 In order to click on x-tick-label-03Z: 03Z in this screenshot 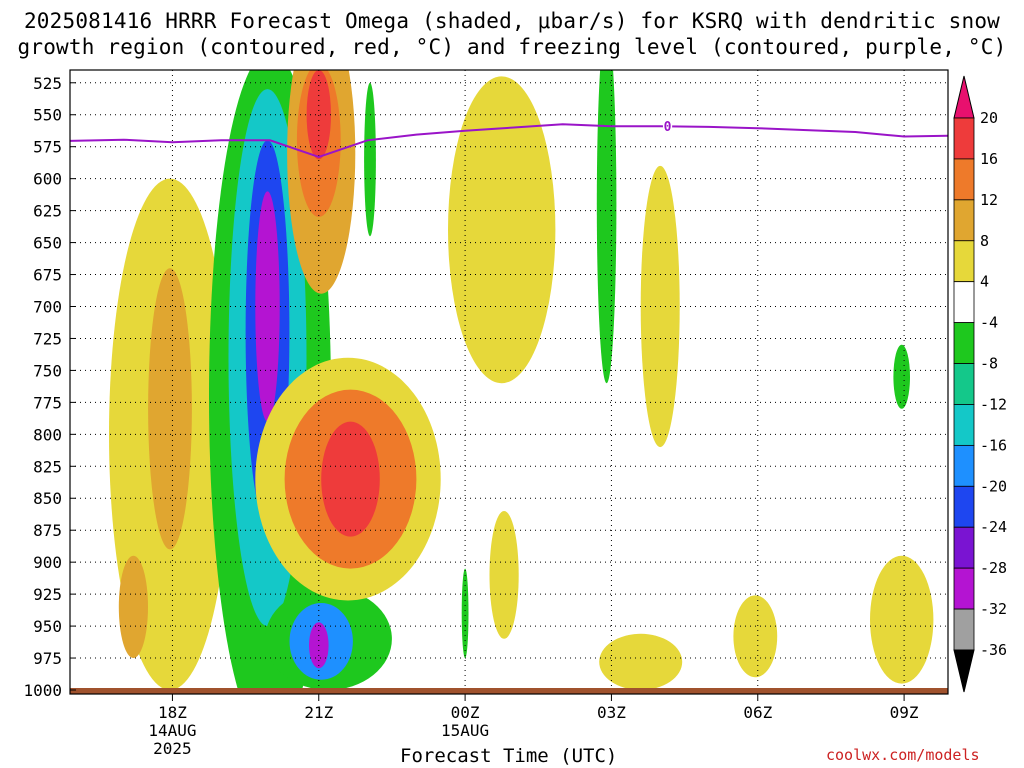, I will do `click(611, 712)`.